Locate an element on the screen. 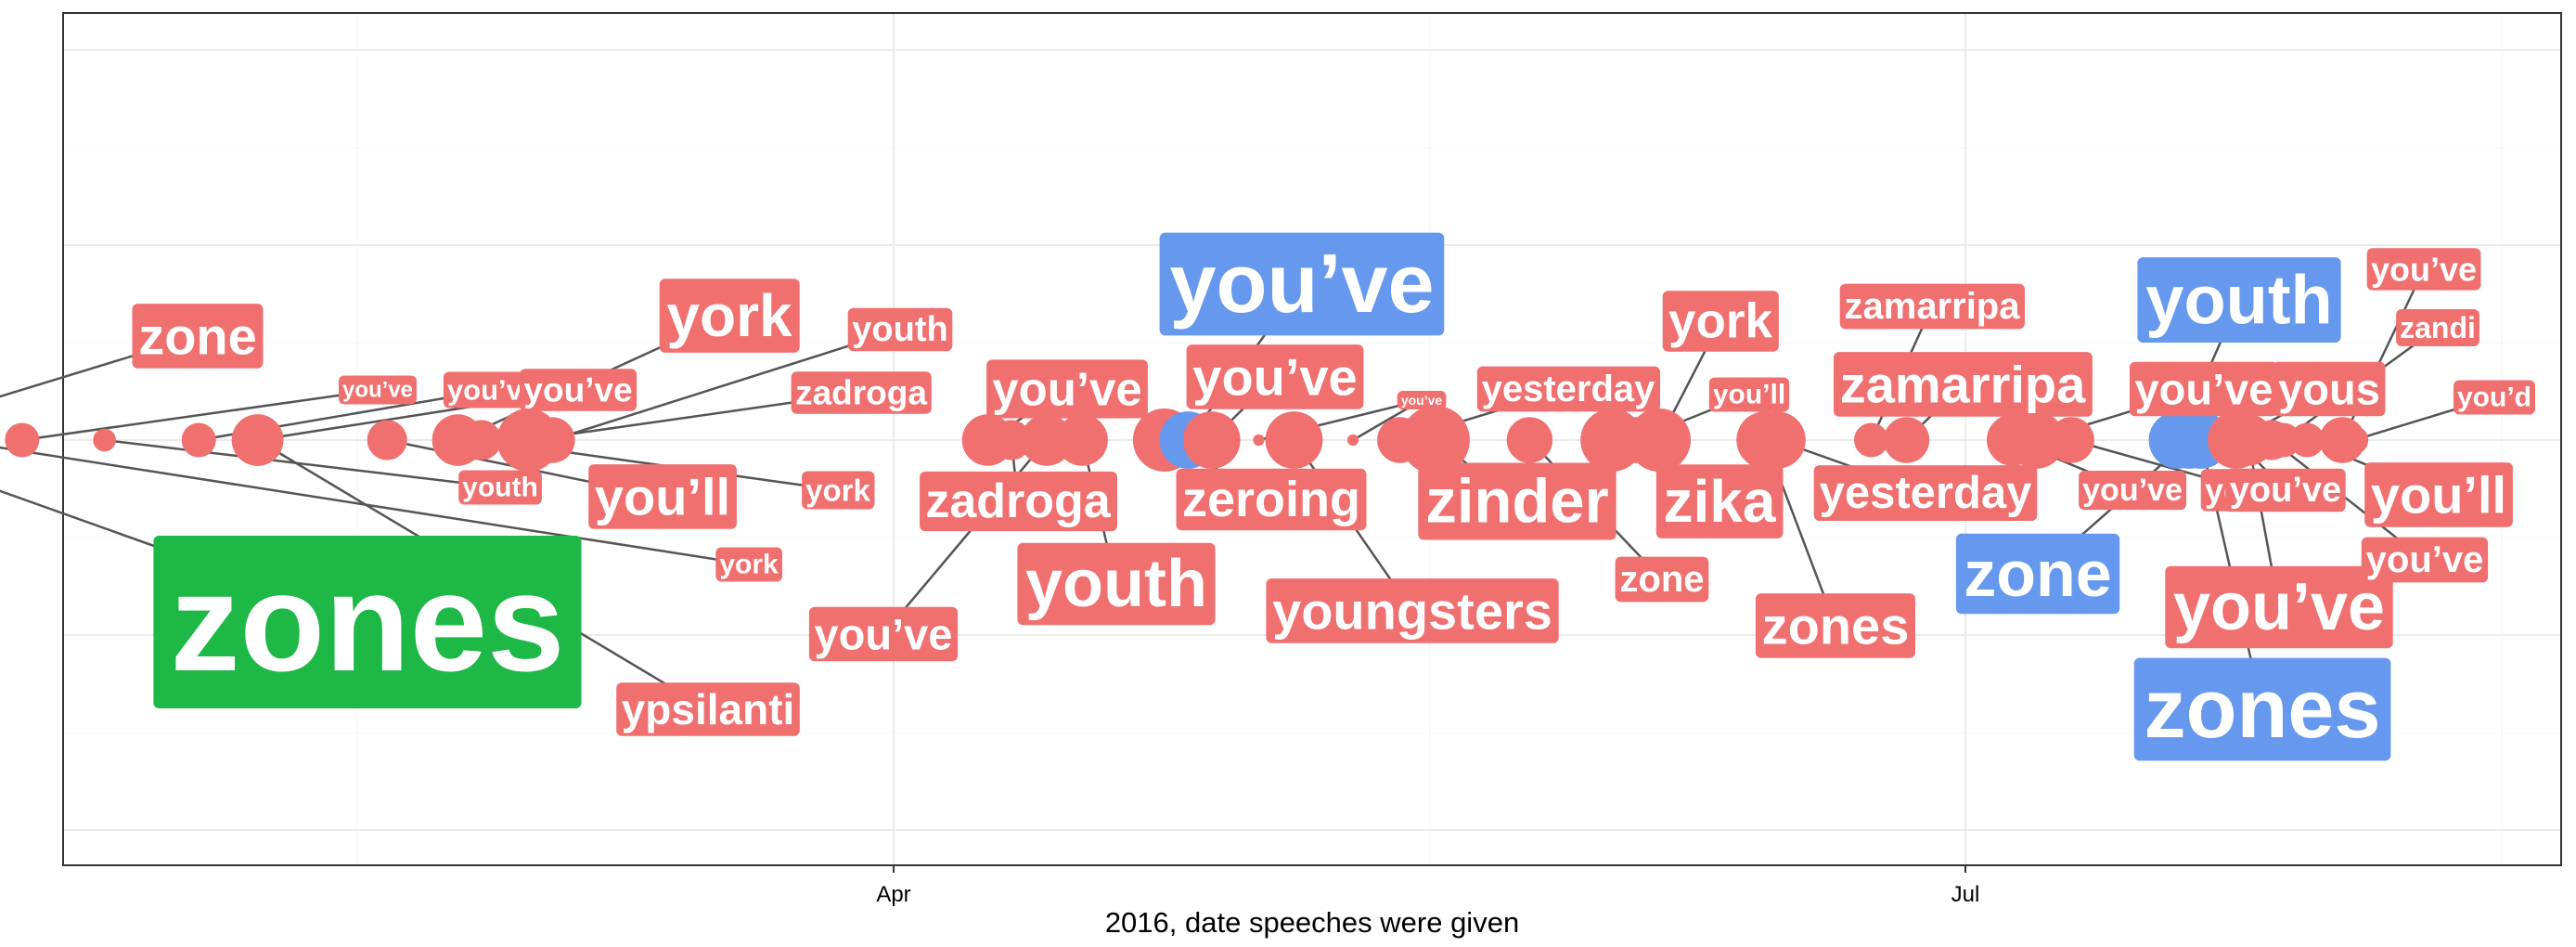 The image size is (2576, 947). word-label-text: zinder is located at coordinates (1516, 502).